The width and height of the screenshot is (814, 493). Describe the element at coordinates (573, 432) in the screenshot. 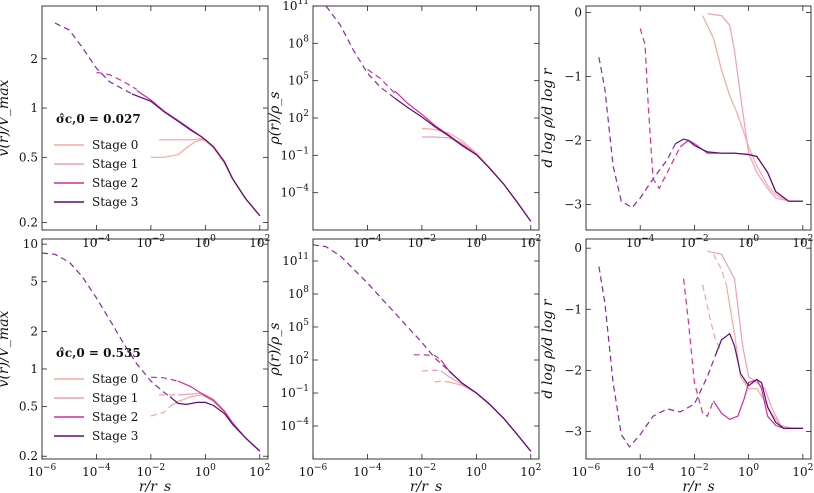

I see `y-tick-label: −3` at that location.